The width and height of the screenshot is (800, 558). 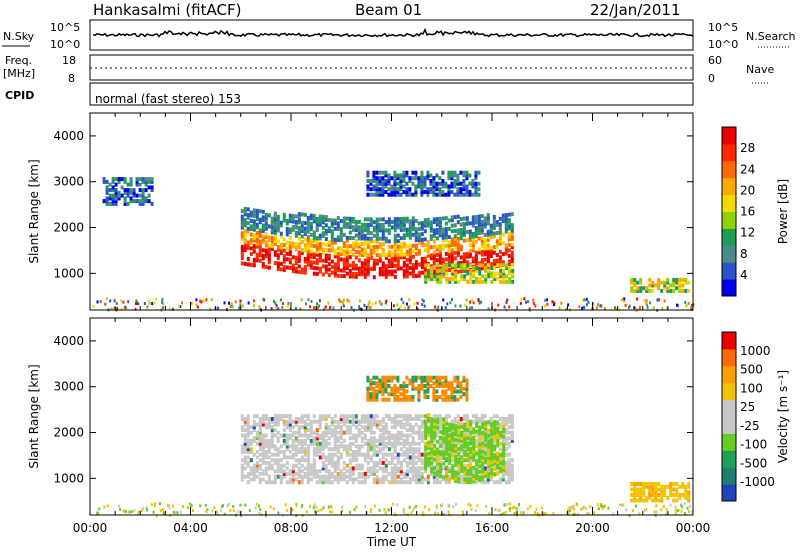 I want to click on colorbar-swatch, so click(x=729, y=357).